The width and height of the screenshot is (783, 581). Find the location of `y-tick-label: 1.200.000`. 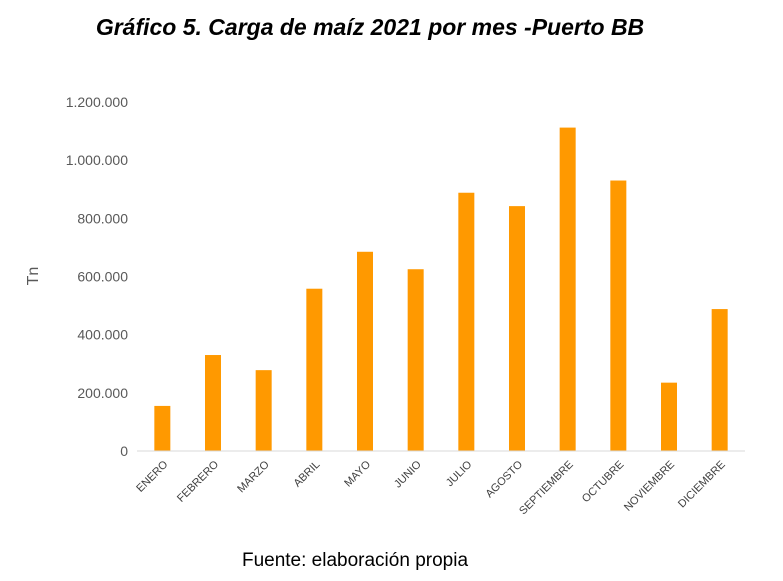

y-tick-label: 1.200.000 is located at coordinates (97, 102).